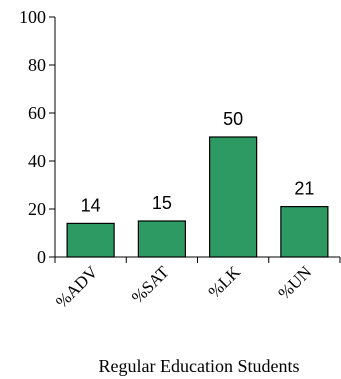 The image size is (341, 379). What do you see at coordinates (37, 209) in the screenshot?
I see `y-tick-label: 20` at bounding box center [37, 209].